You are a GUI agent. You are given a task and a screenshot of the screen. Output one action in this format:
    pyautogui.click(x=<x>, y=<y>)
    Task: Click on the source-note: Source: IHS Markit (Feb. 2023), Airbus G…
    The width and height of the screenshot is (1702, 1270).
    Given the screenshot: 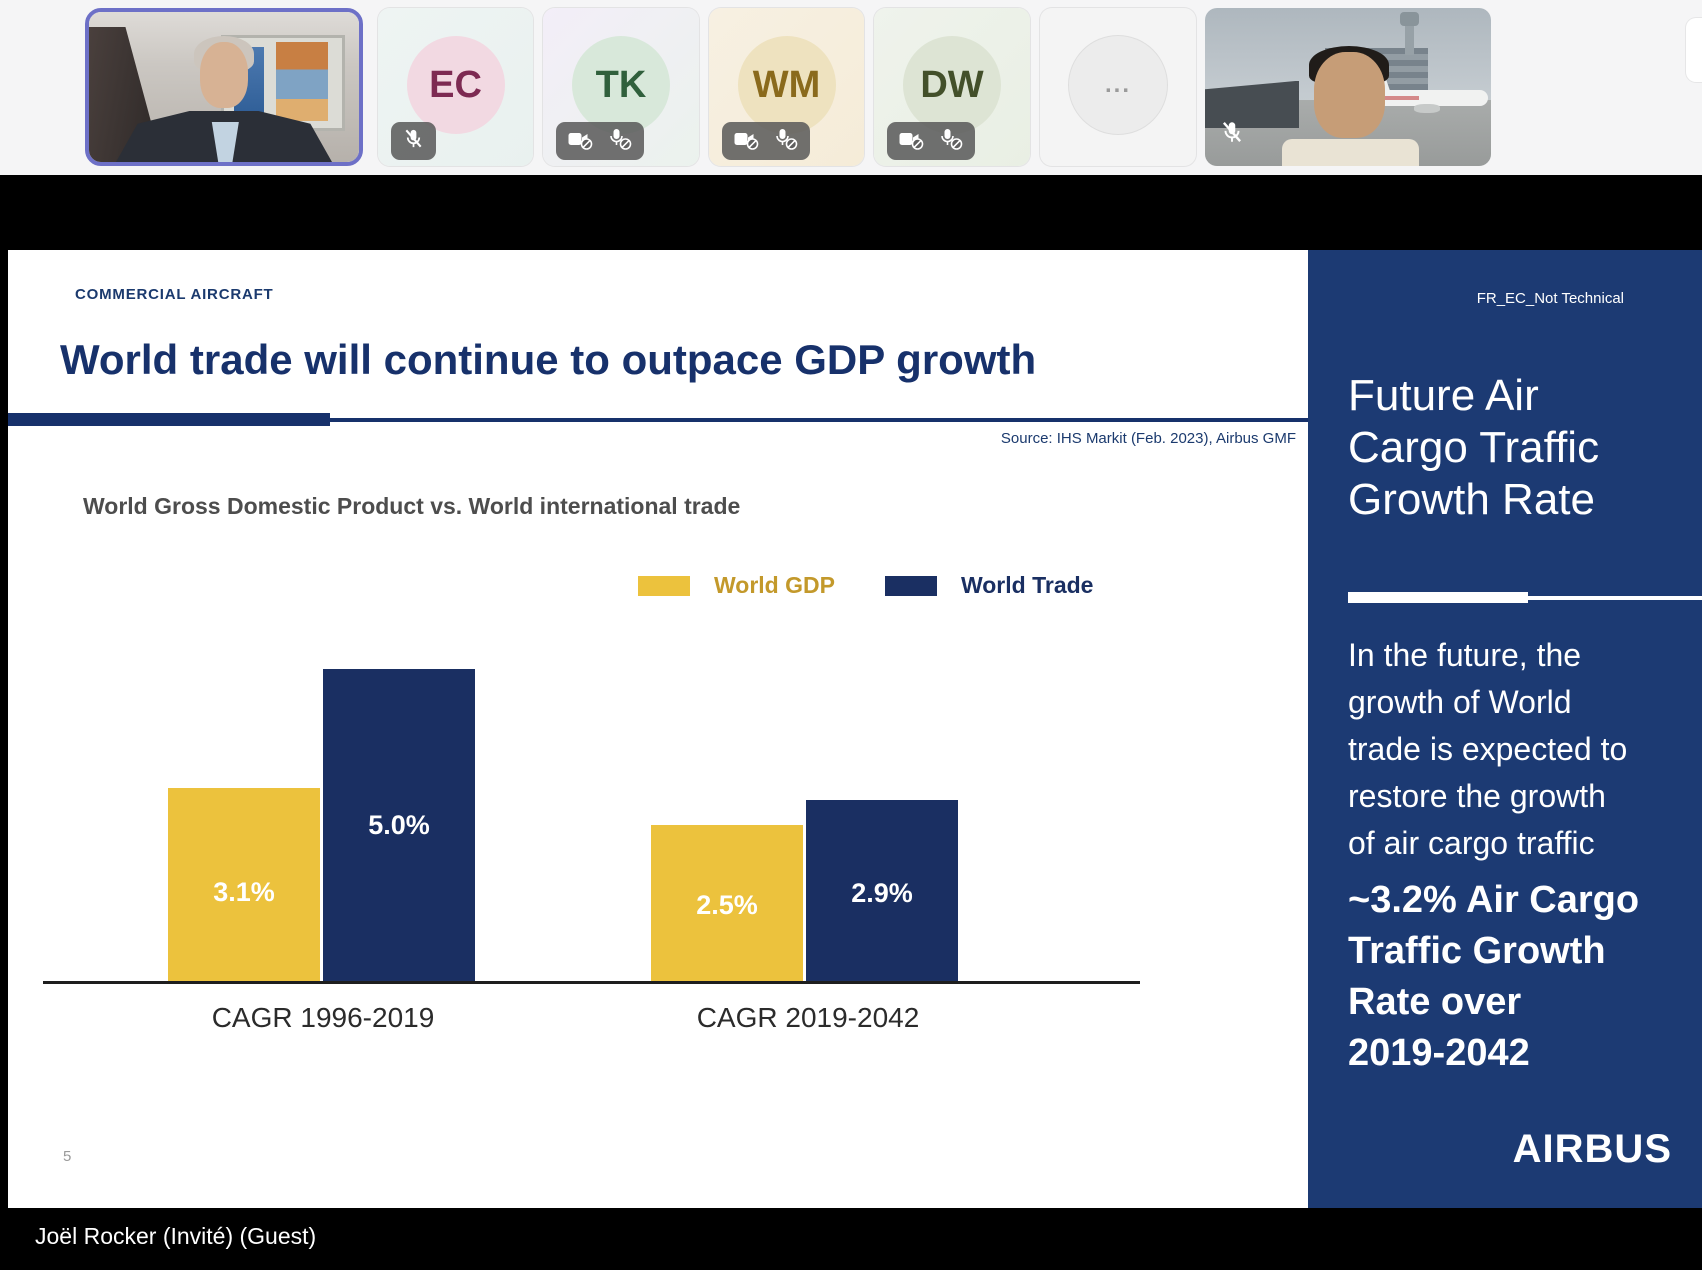 What is the action you would take?
    pyautogui.click(x=1148, y=438)
    